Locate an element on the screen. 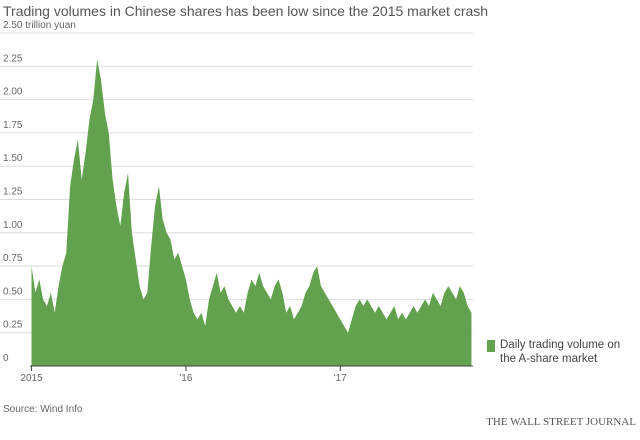  y-tick-label: 2.50 trillion yuan is located at coordinates (39, 25).